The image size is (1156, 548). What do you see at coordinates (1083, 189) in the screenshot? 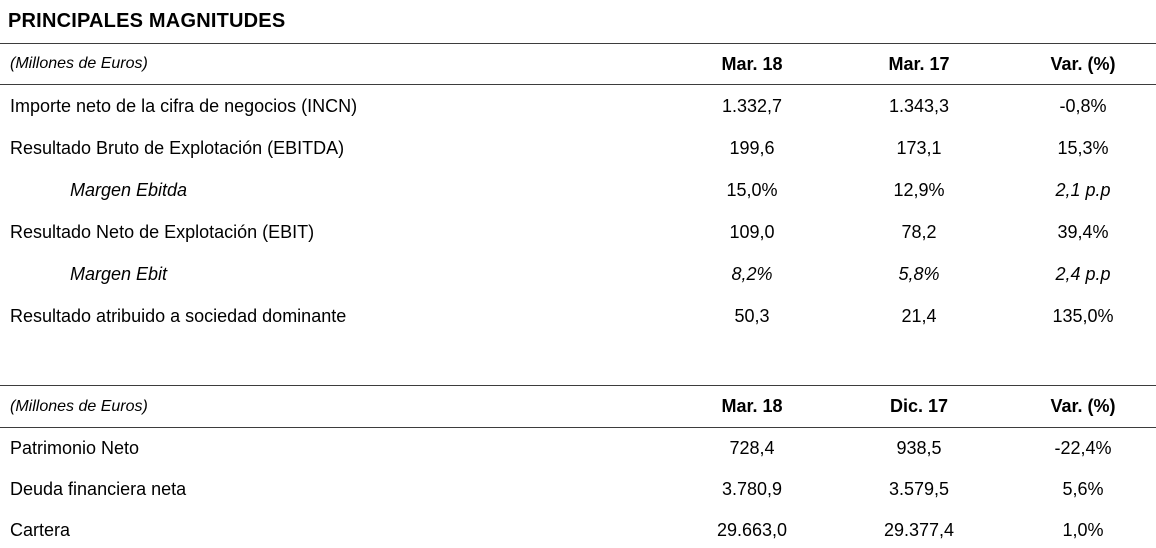
I see `cell-value: 2,1 p.p` at bounding box center [1083, 189].